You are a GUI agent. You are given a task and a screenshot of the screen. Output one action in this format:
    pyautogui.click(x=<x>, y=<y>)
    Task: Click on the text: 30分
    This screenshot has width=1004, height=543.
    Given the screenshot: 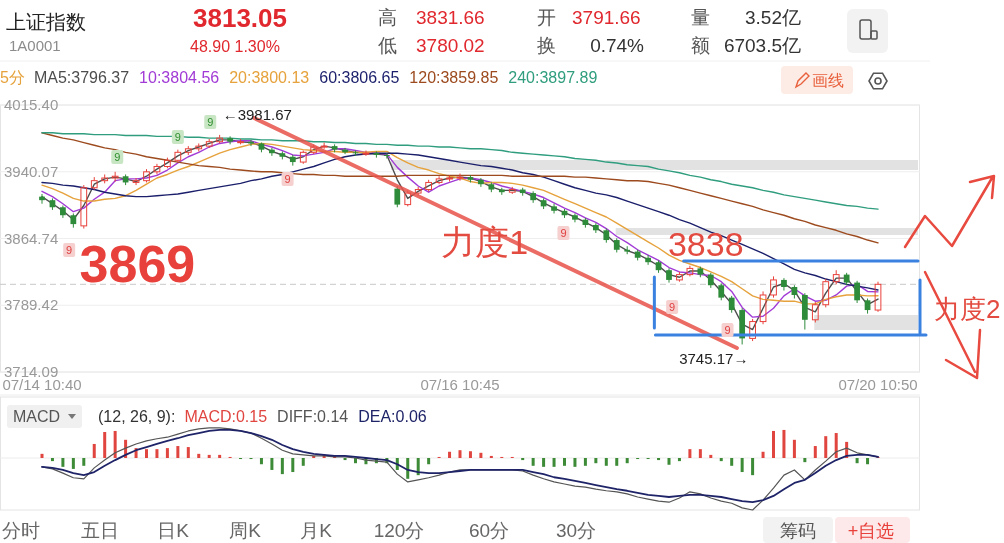 What is the action you would take?
    pyautogui.click(x=576, y=530)
    